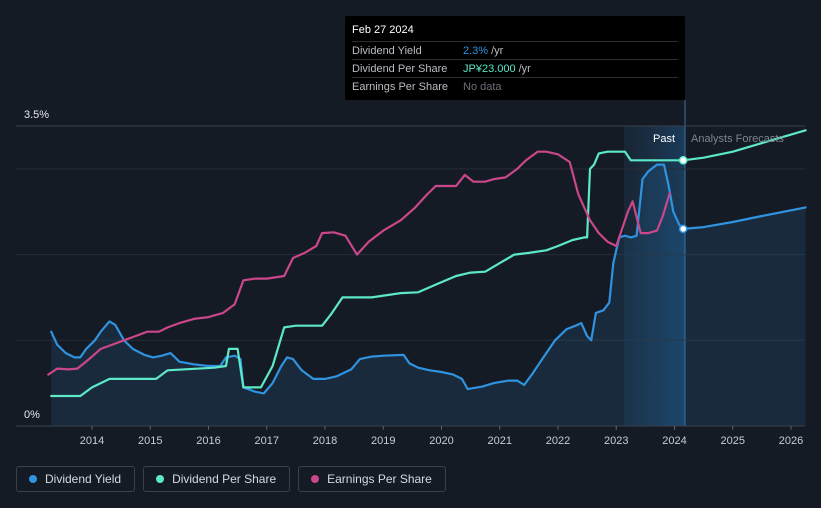 The height and width of the screenshot is (508, 821). I want to click on legend-label: Dividend Yield, so click(83, 479).